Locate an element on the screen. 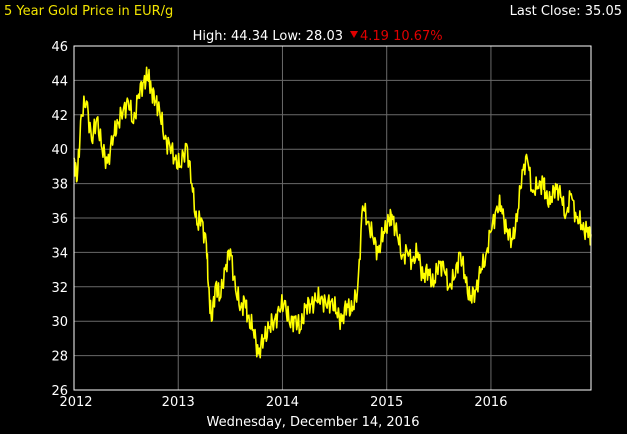 This screenshot has width=627, height=434. y-tick-label: 26 is located at coordinates (59, 391).